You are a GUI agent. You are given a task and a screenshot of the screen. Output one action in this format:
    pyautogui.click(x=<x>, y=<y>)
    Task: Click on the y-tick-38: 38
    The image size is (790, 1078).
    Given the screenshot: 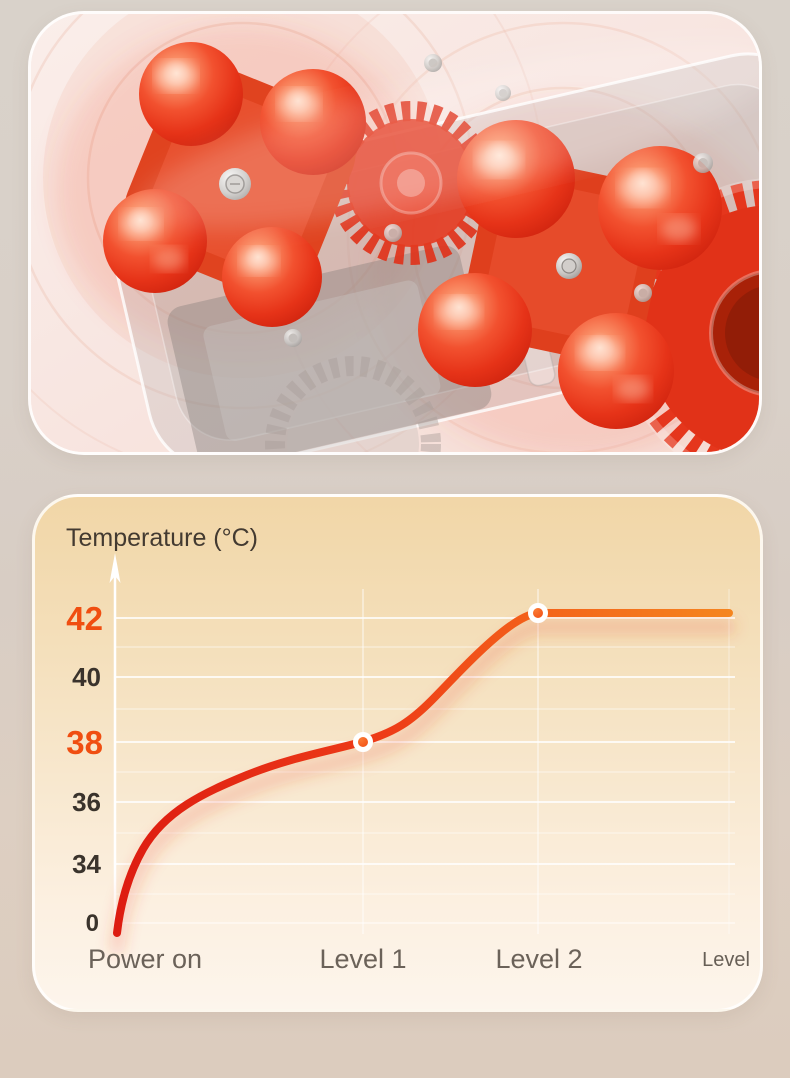 What is the action you would take?
    pyautogui.click(x=84, y=742)
    